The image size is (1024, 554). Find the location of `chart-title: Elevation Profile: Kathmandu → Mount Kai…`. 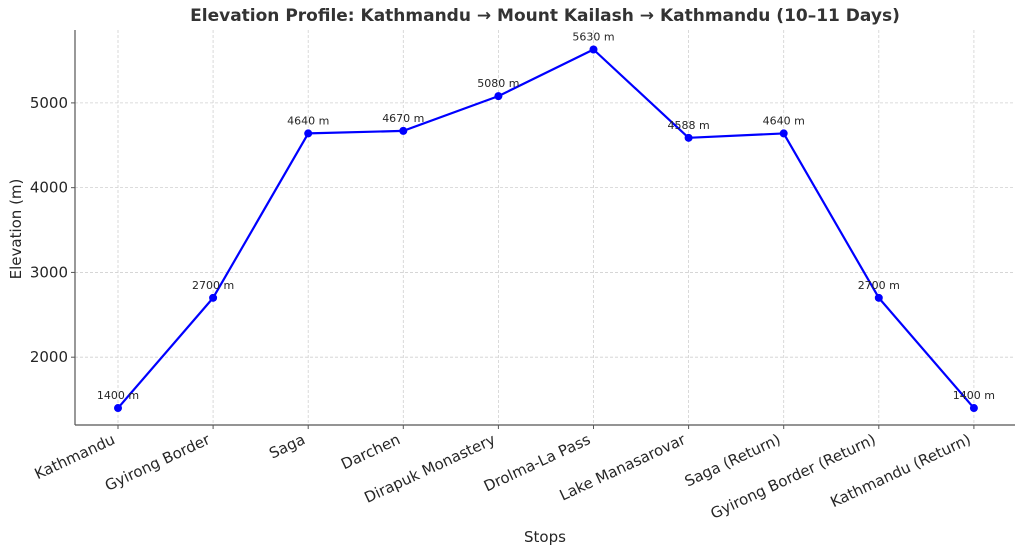

chart-title: Elevation Profile: Kathmandu → Mount Kai… is located at coordinates (545, 16).